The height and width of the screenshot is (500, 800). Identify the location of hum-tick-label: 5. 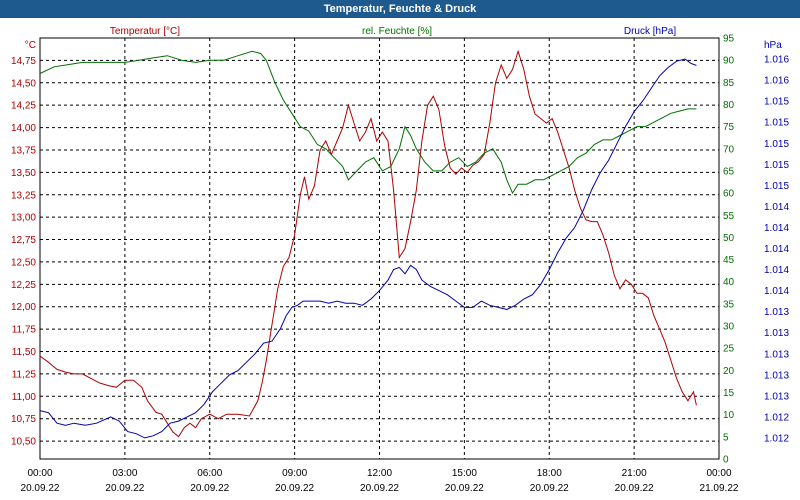
(726, 437).